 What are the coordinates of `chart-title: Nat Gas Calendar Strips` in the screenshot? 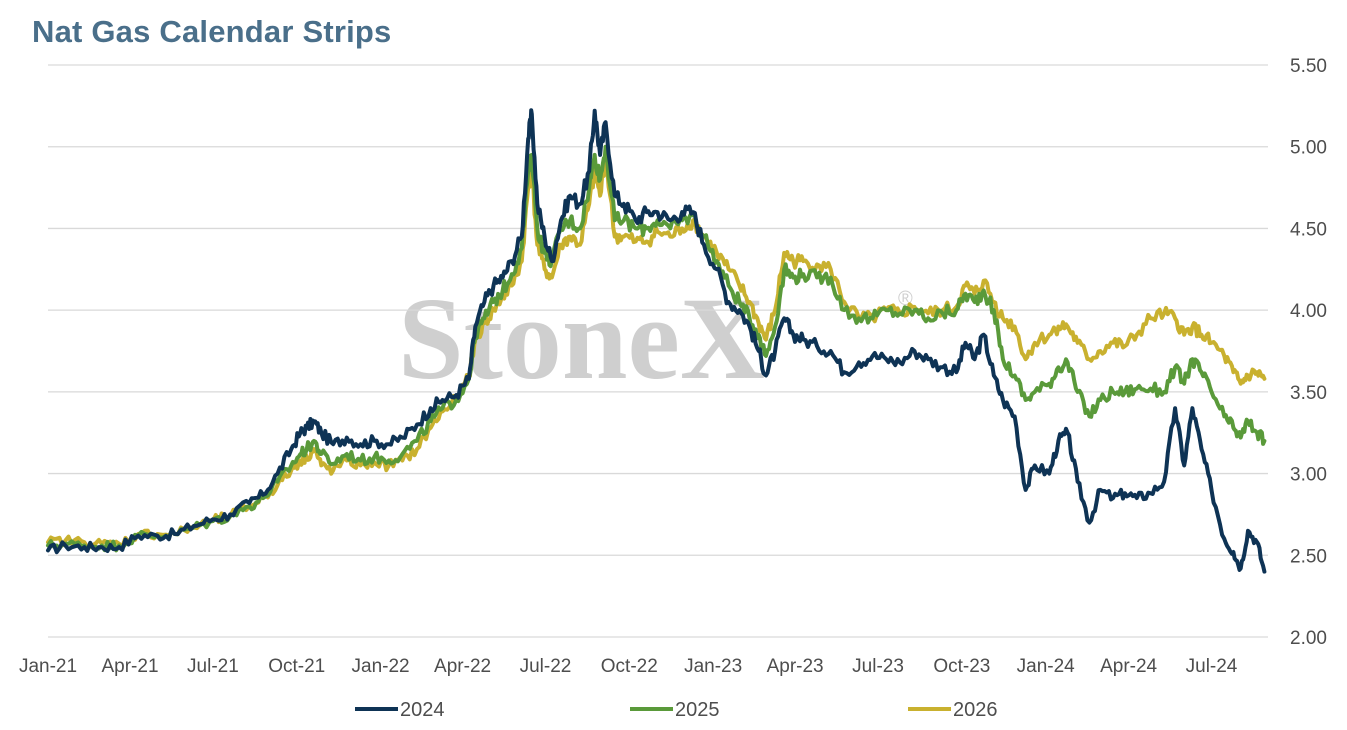 It's located at (212, 31).